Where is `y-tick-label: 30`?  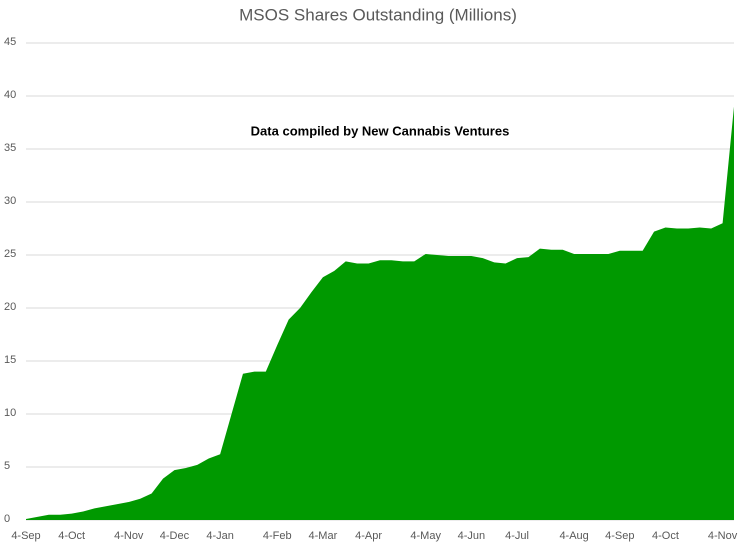
y-tick-label: 30 is located at coordinates (10, 201).